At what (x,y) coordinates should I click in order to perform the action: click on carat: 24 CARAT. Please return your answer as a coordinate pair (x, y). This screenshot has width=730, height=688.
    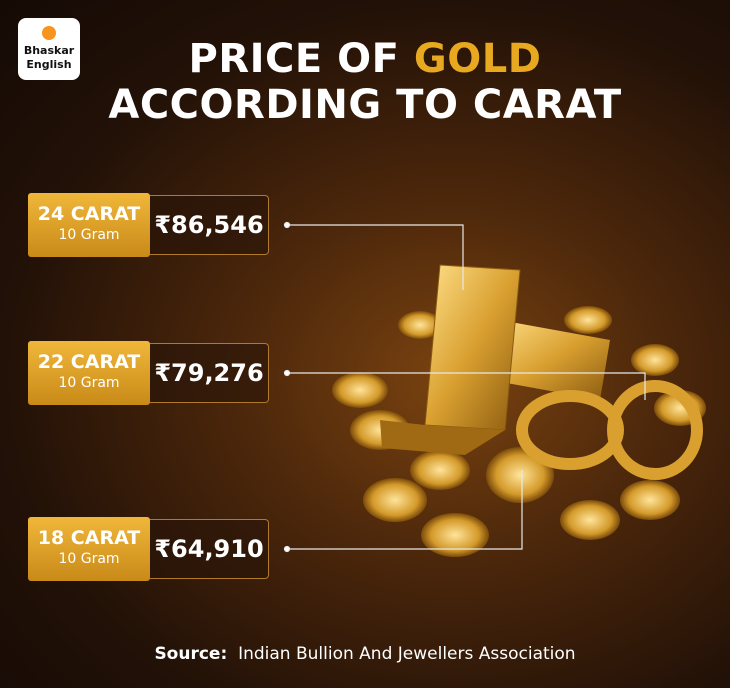
    Looking at the image, I should click on (89, 214).